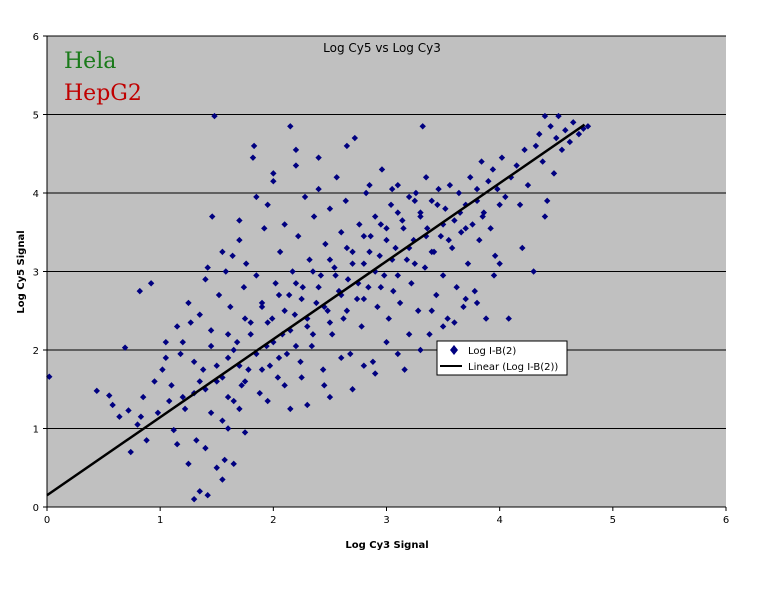 This screenshot has width=763, height=595. Describe the element at coordinates (726, 520) in the screenshot. I see `x-tick-label-6: 6` at that location.